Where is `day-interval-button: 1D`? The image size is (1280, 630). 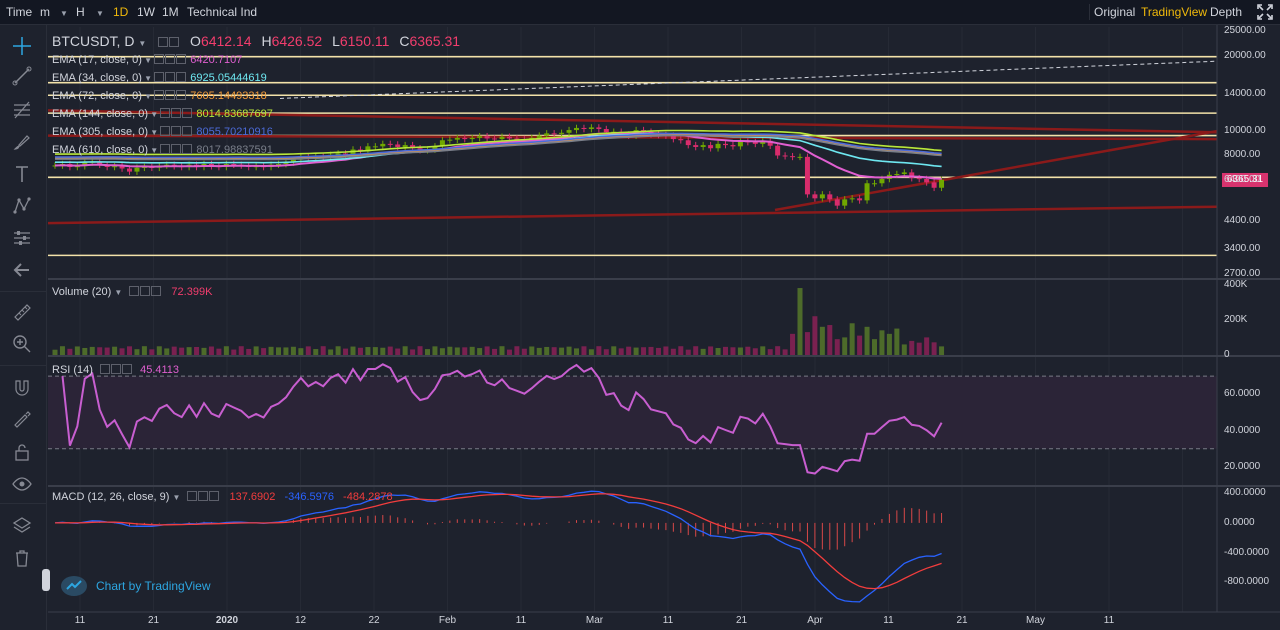 day-interval-button: 1D is located at coordinates (121, 12).